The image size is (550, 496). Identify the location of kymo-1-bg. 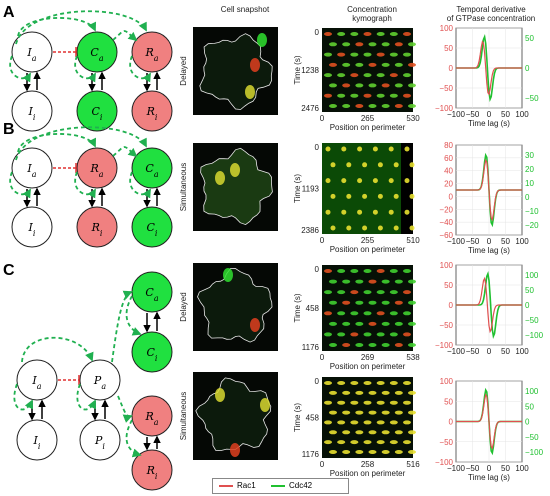
(367, 188).